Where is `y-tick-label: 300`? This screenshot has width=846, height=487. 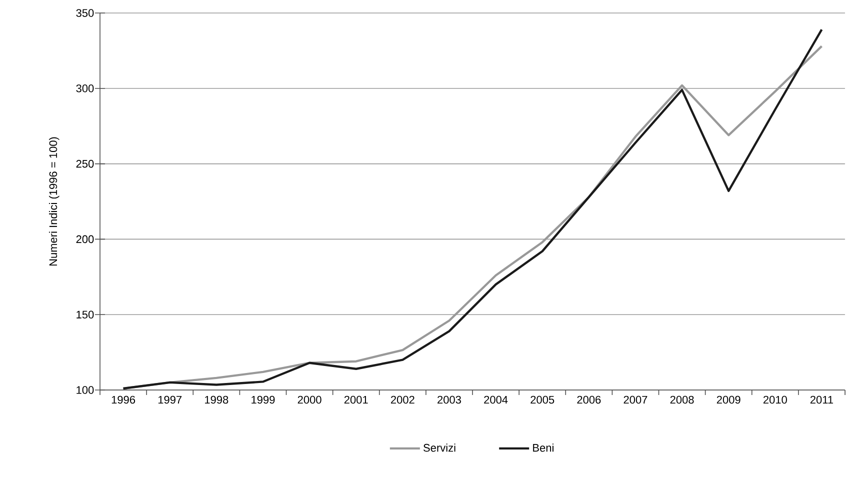
y-tick-label: 300 is located at coordinates (85, 88).